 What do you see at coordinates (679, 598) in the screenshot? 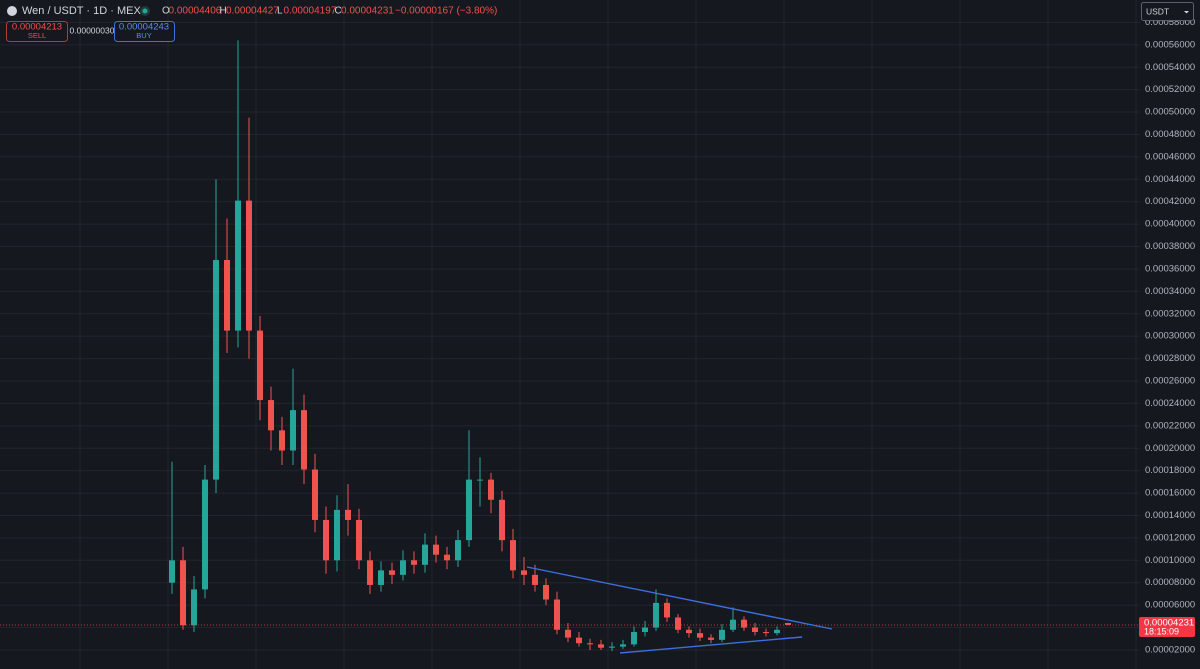
I see `trend-line-upper` at bounding box center [679, 598].